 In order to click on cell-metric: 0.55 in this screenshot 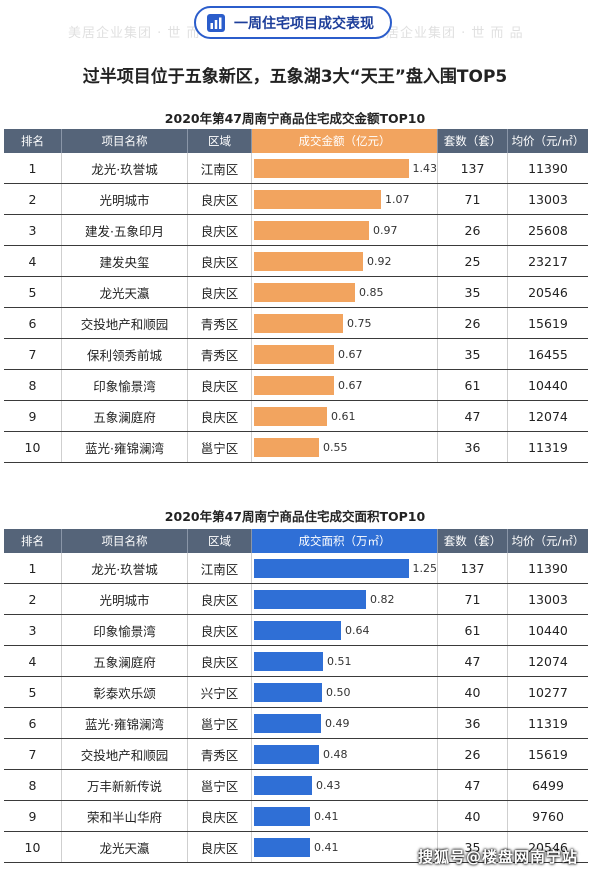, I will do `click(345, 447)`.